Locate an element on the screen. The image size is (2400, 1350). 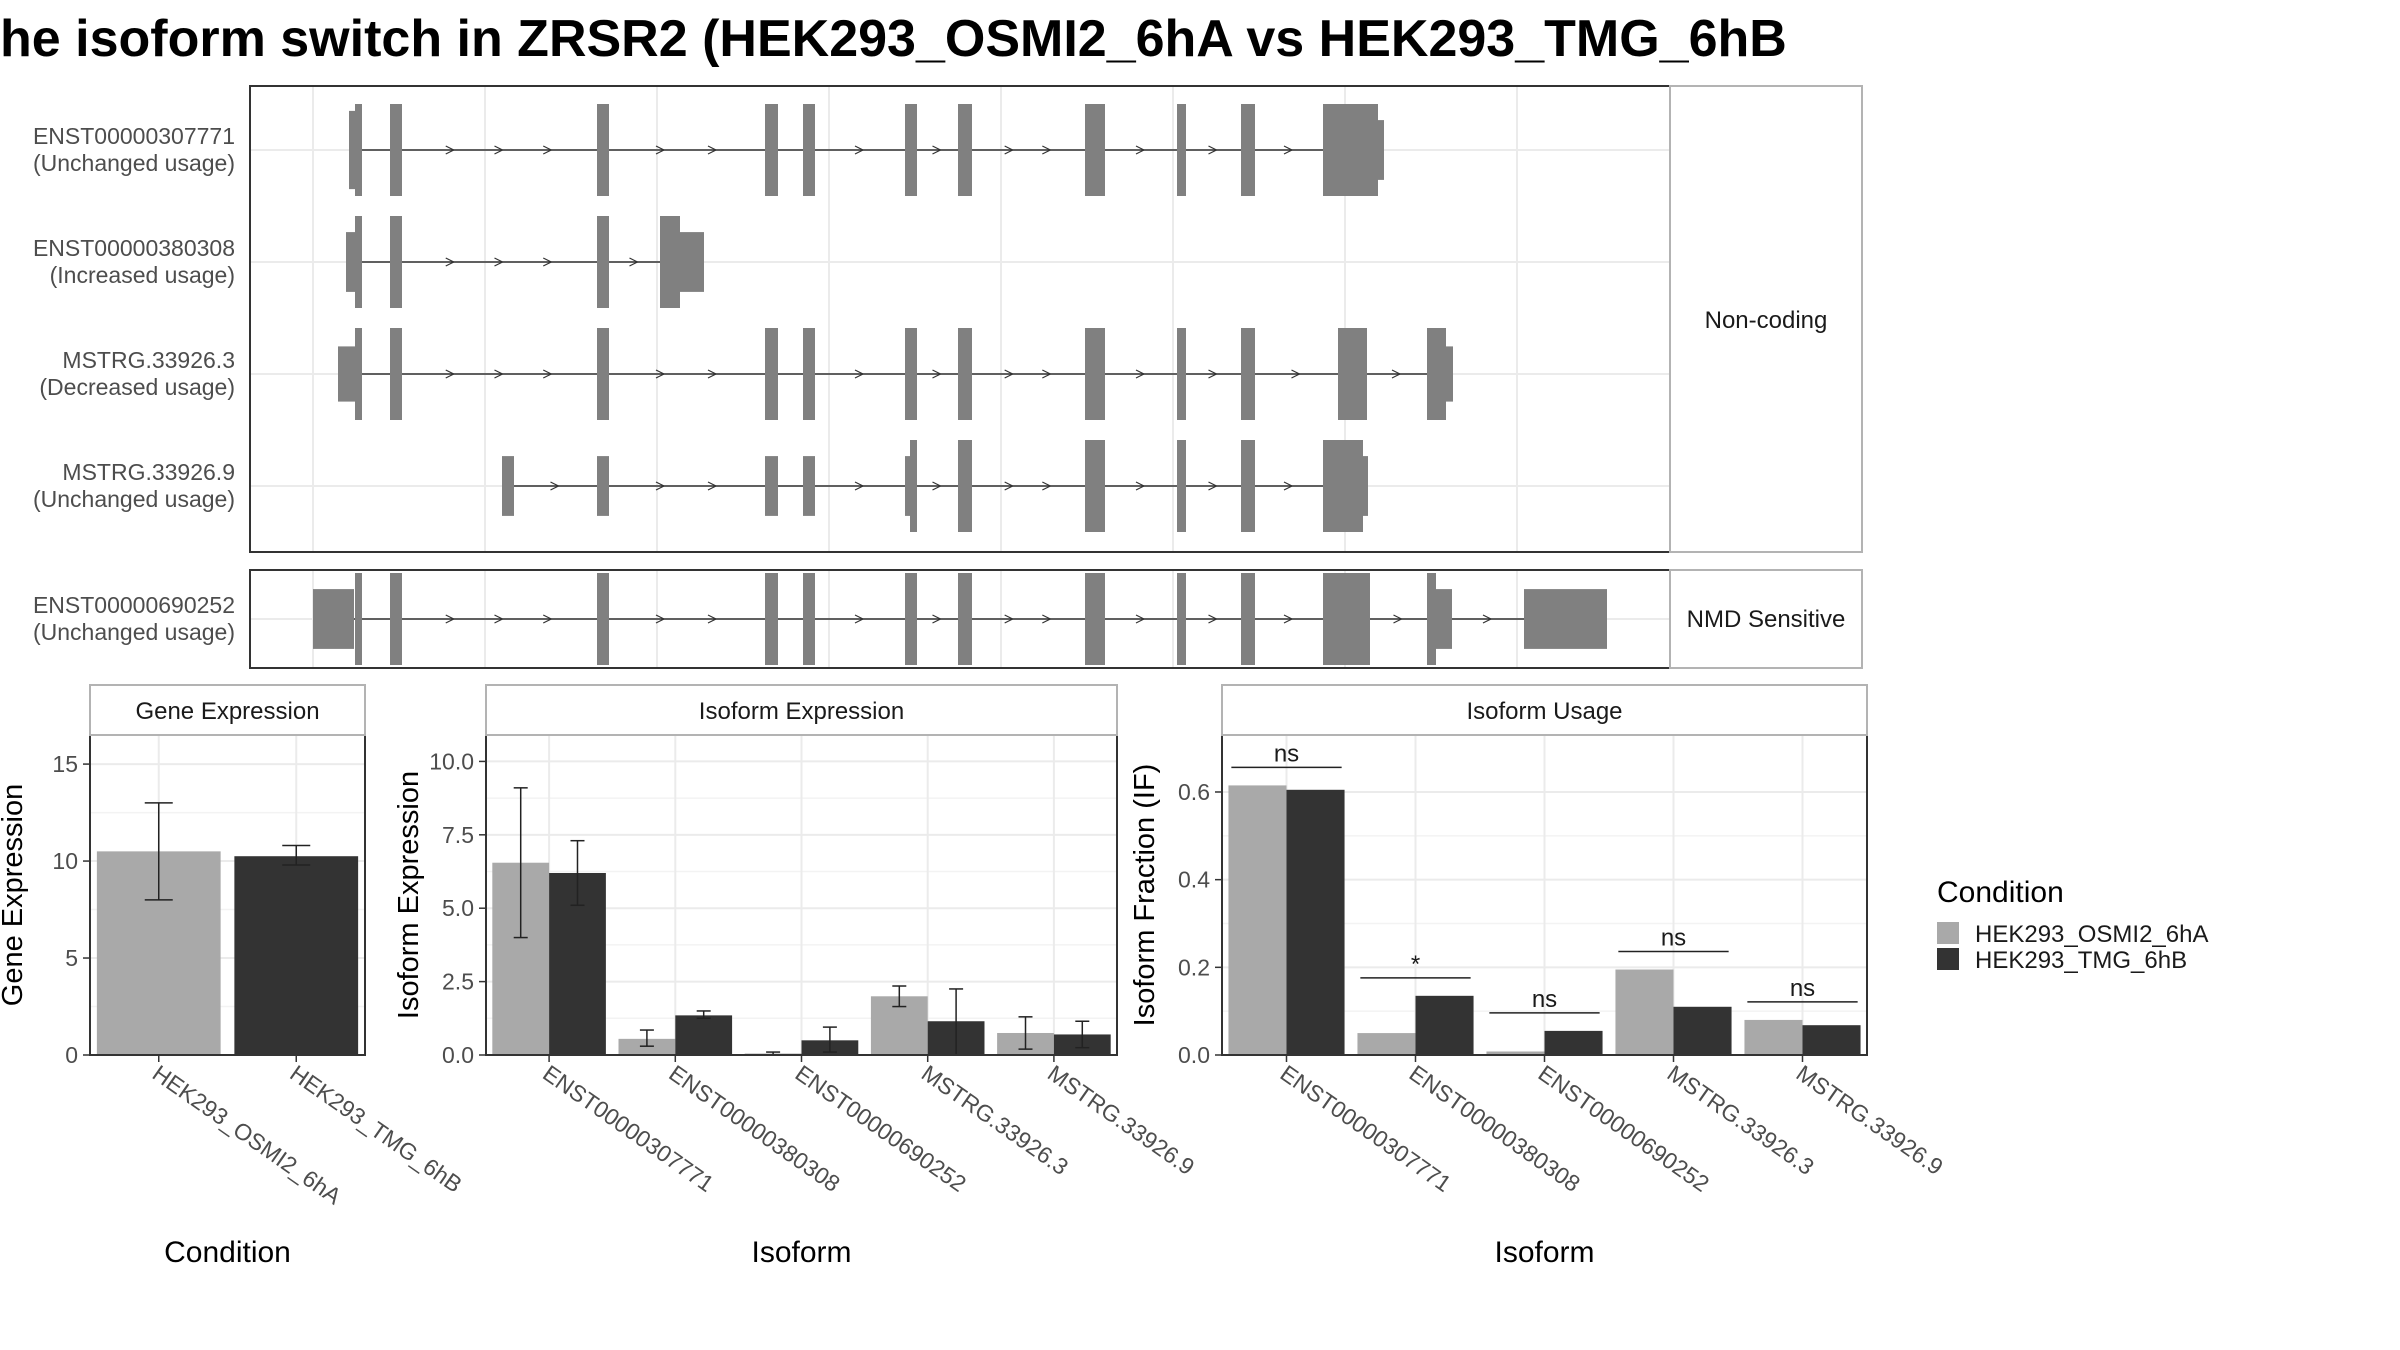
x-axis-label: Isoform is located at coordinates (801, 1252).